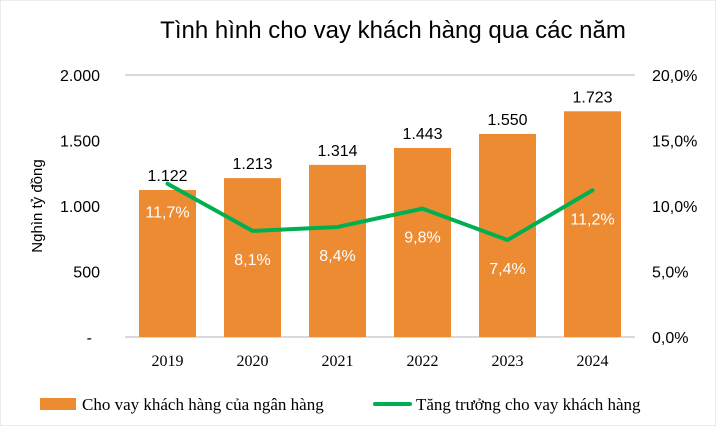  What do you see at coordinates (337, 256) in the screenshot?
I see `growth-value-label: 8,4%` at bounding box center [337, 256].